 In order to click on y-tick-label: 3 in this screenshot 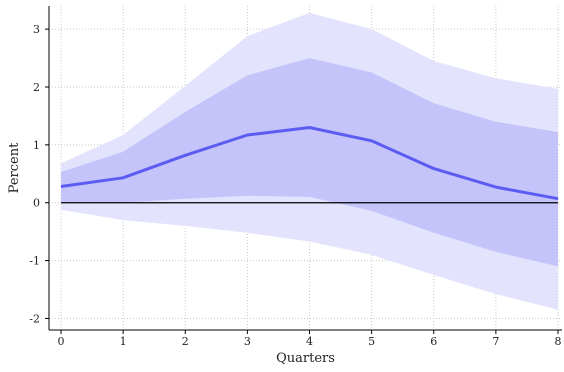, I will do `click(36, 29)`.